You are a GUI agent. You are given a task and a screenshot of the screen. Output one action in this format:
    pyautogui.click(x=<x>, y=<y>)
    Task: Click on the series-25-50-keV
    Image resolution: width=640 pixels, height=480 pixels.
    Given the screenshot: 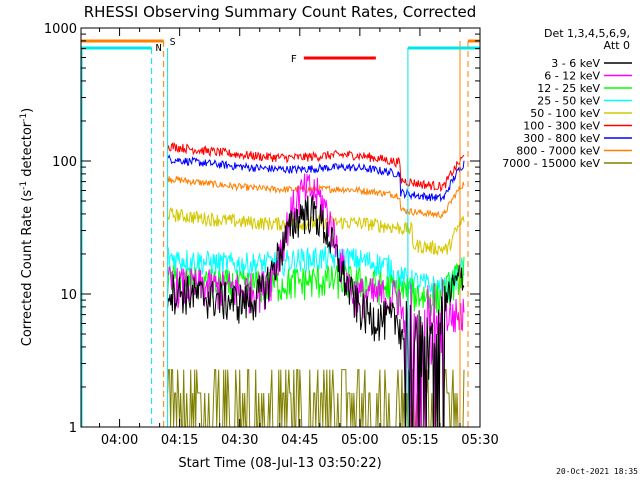 What is the action you would take?
    pyautogui.click(x=316, y=274)
    